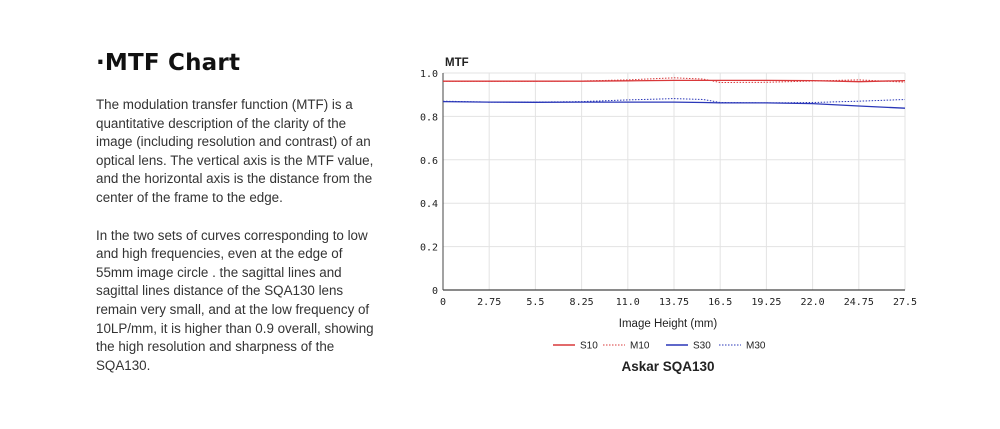 The height and width of the screenshot is (429, 1000). I want to click on x-tick-label: 8.25, so click(582, 302).